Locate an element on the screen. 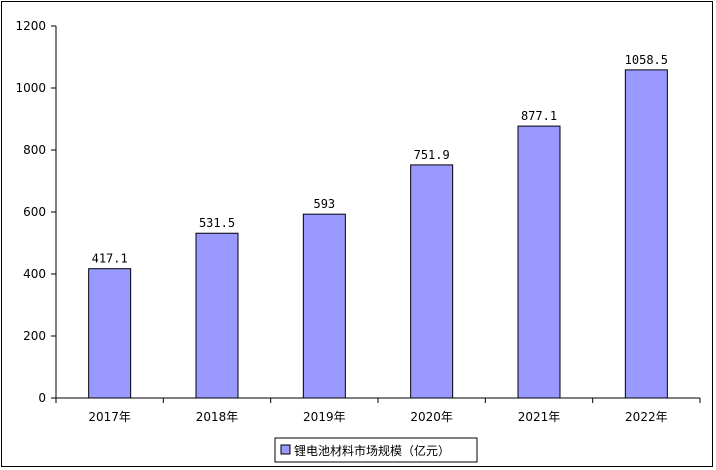 The image size is (716, 470). data-label: 877.1 is located at coordinates (539, 116).